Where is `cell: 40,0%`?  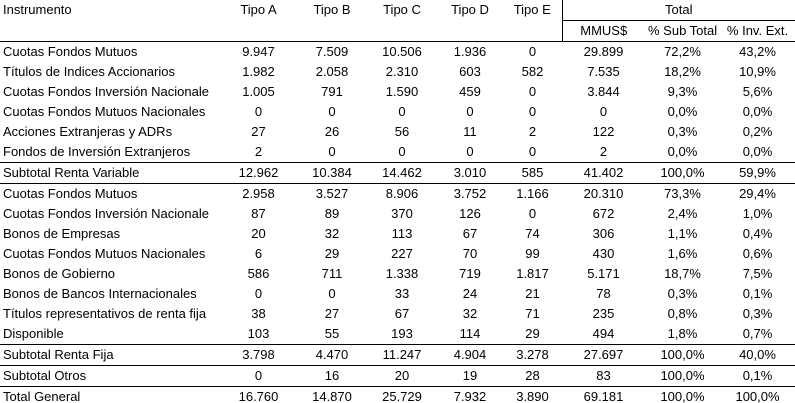 cell: 40,0% is located at coordinates (757, 355).